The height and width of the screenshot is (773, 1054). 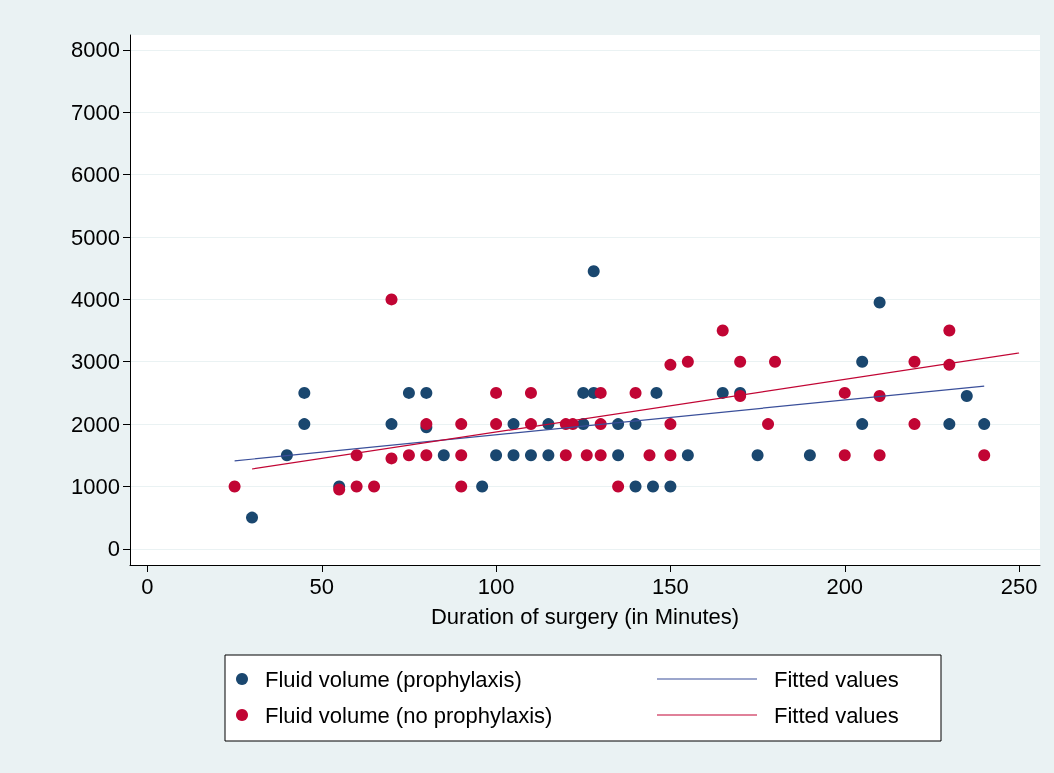 I want to click on y-tick-label: 6000, so click(x=95, y=175).